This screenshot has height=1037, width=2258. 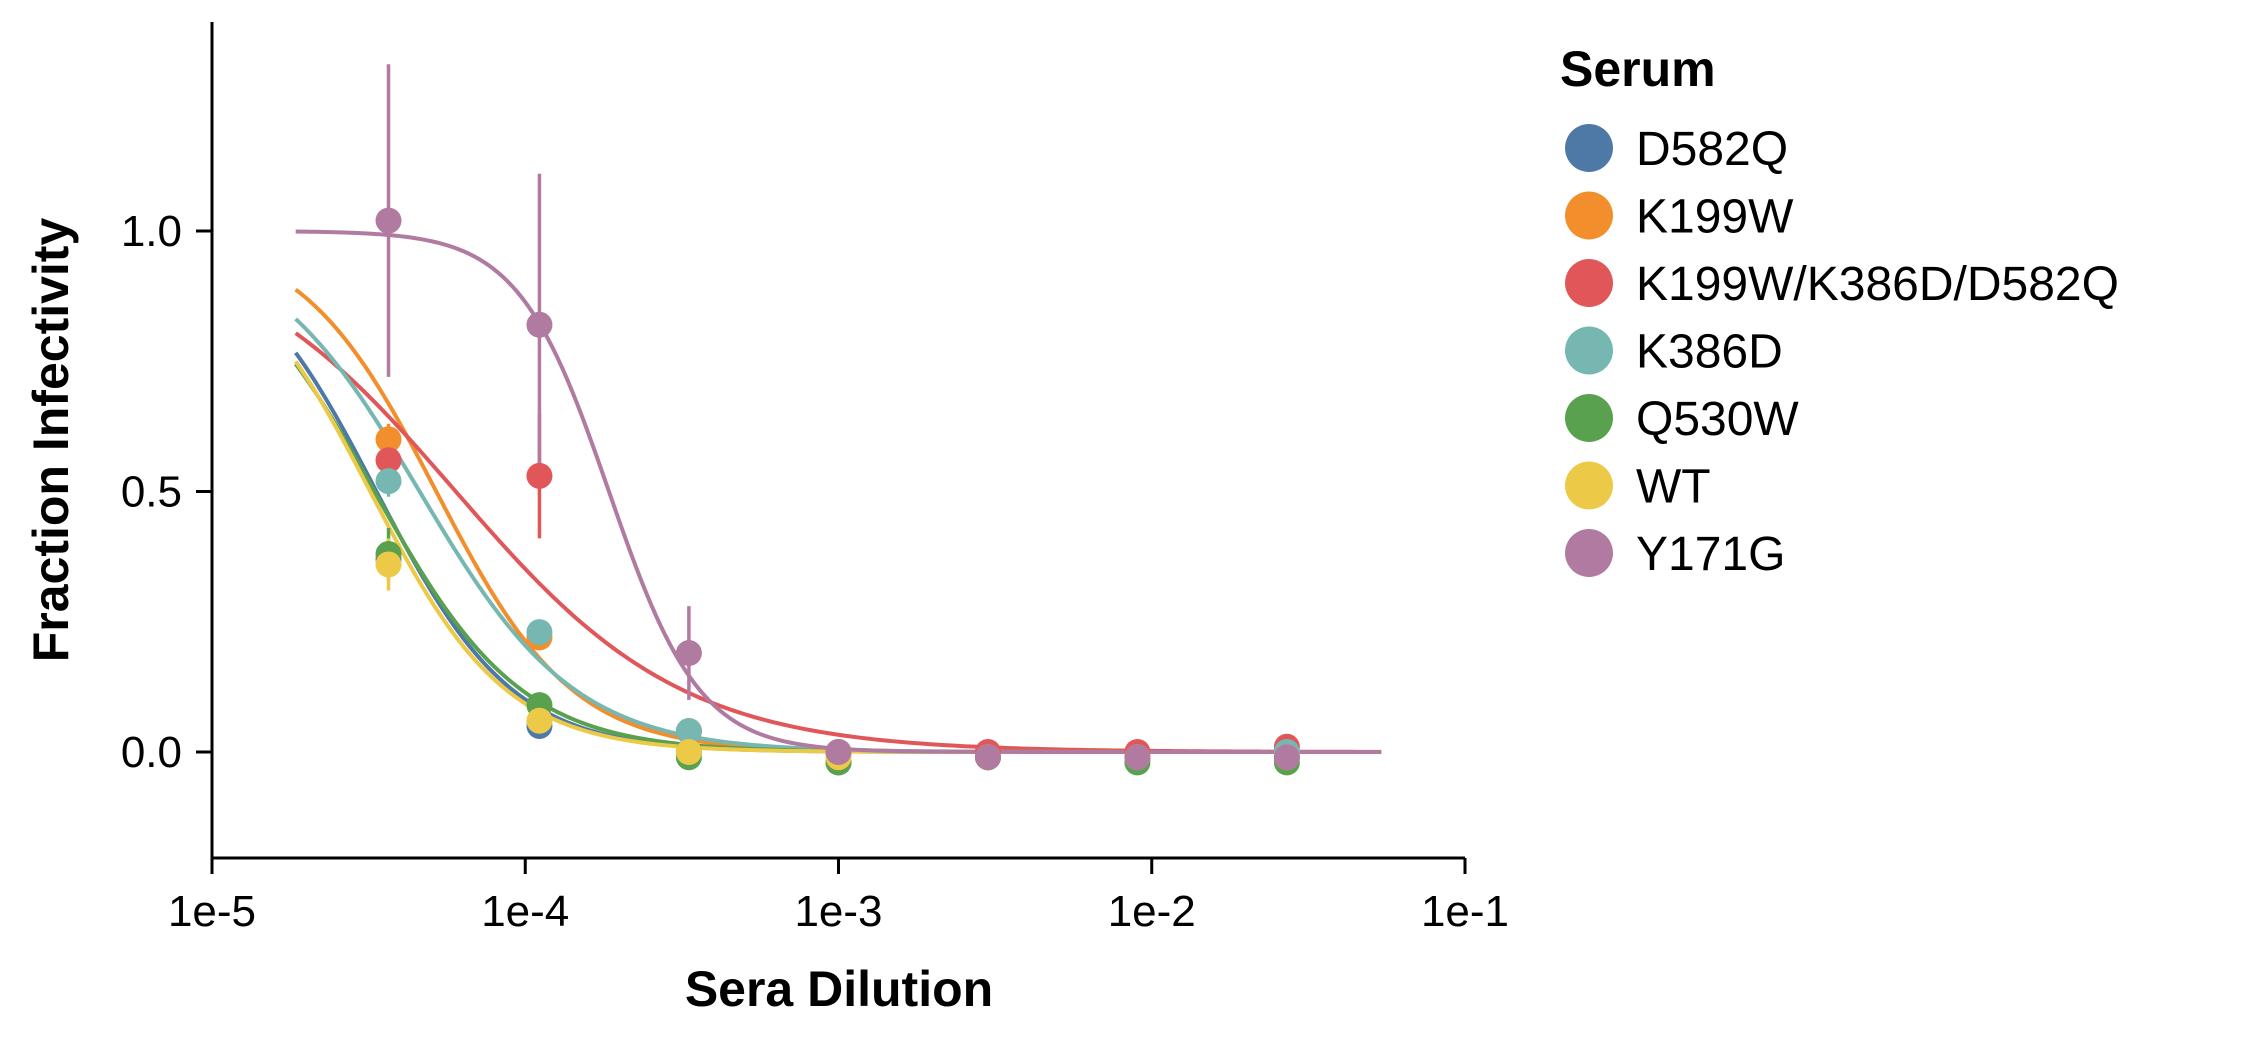 I want to click on legend-label: D582Q, so click(x=1712, y=149).